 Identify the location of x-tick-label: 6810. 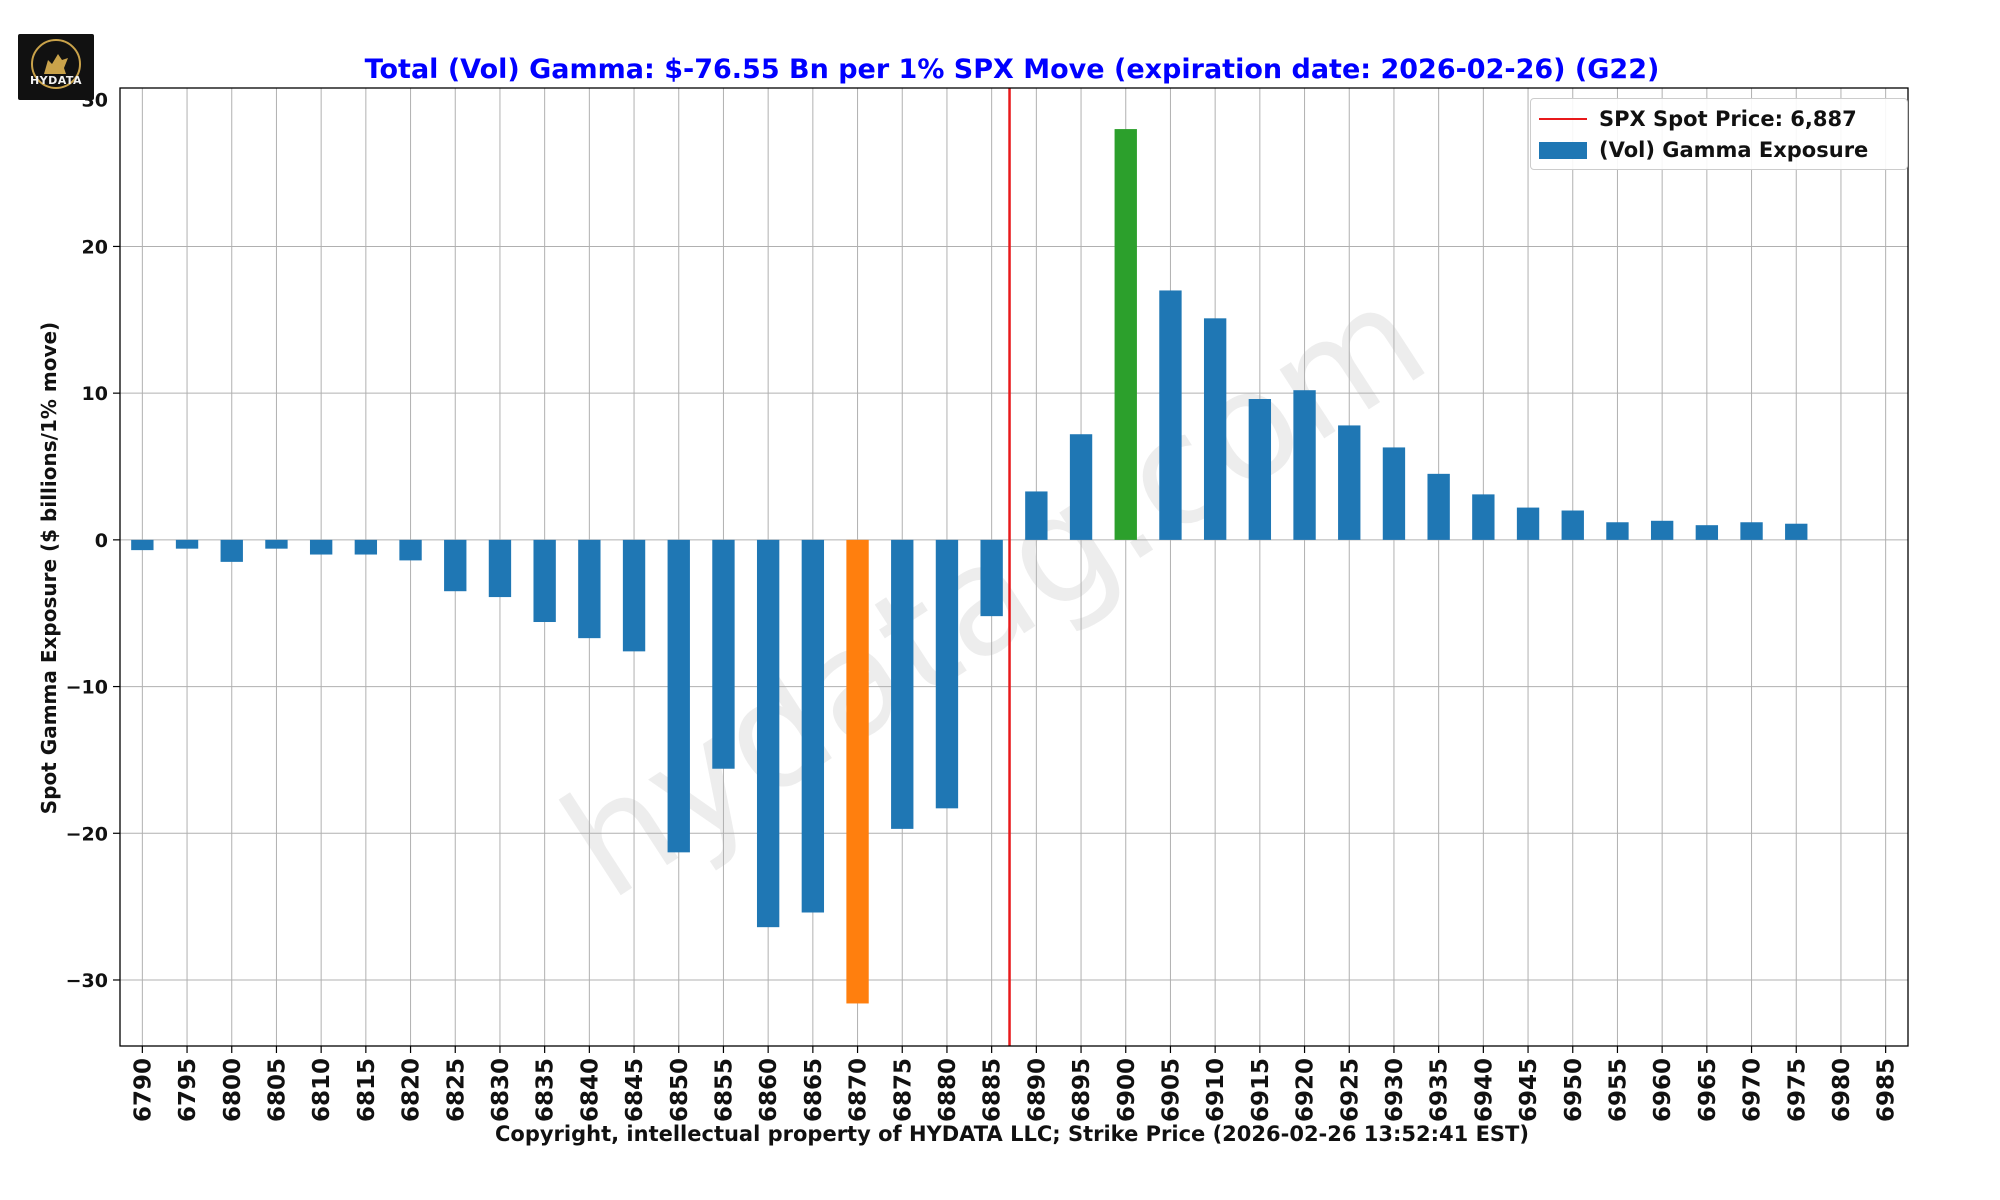
(322, 1090).